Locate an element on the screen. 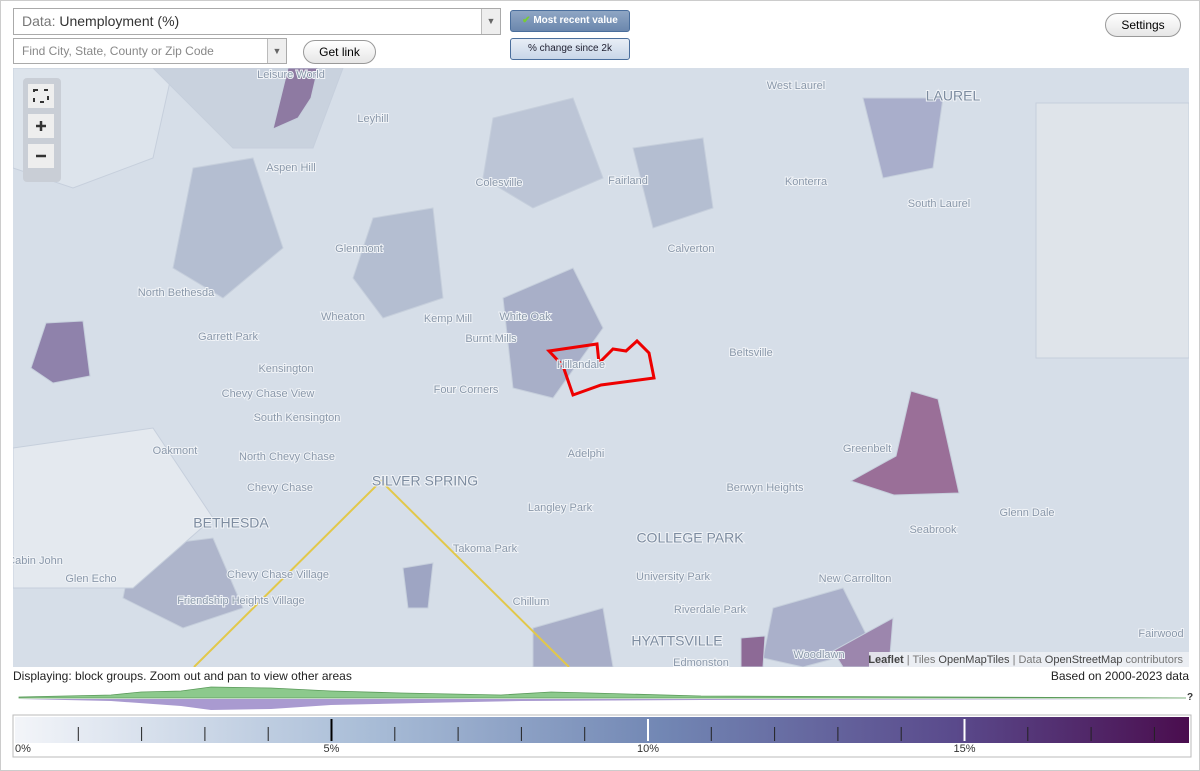 Image resolution: width=1200 pixels, height=771 pixels. scale-label: 10% is located at coordinates (648, 749).